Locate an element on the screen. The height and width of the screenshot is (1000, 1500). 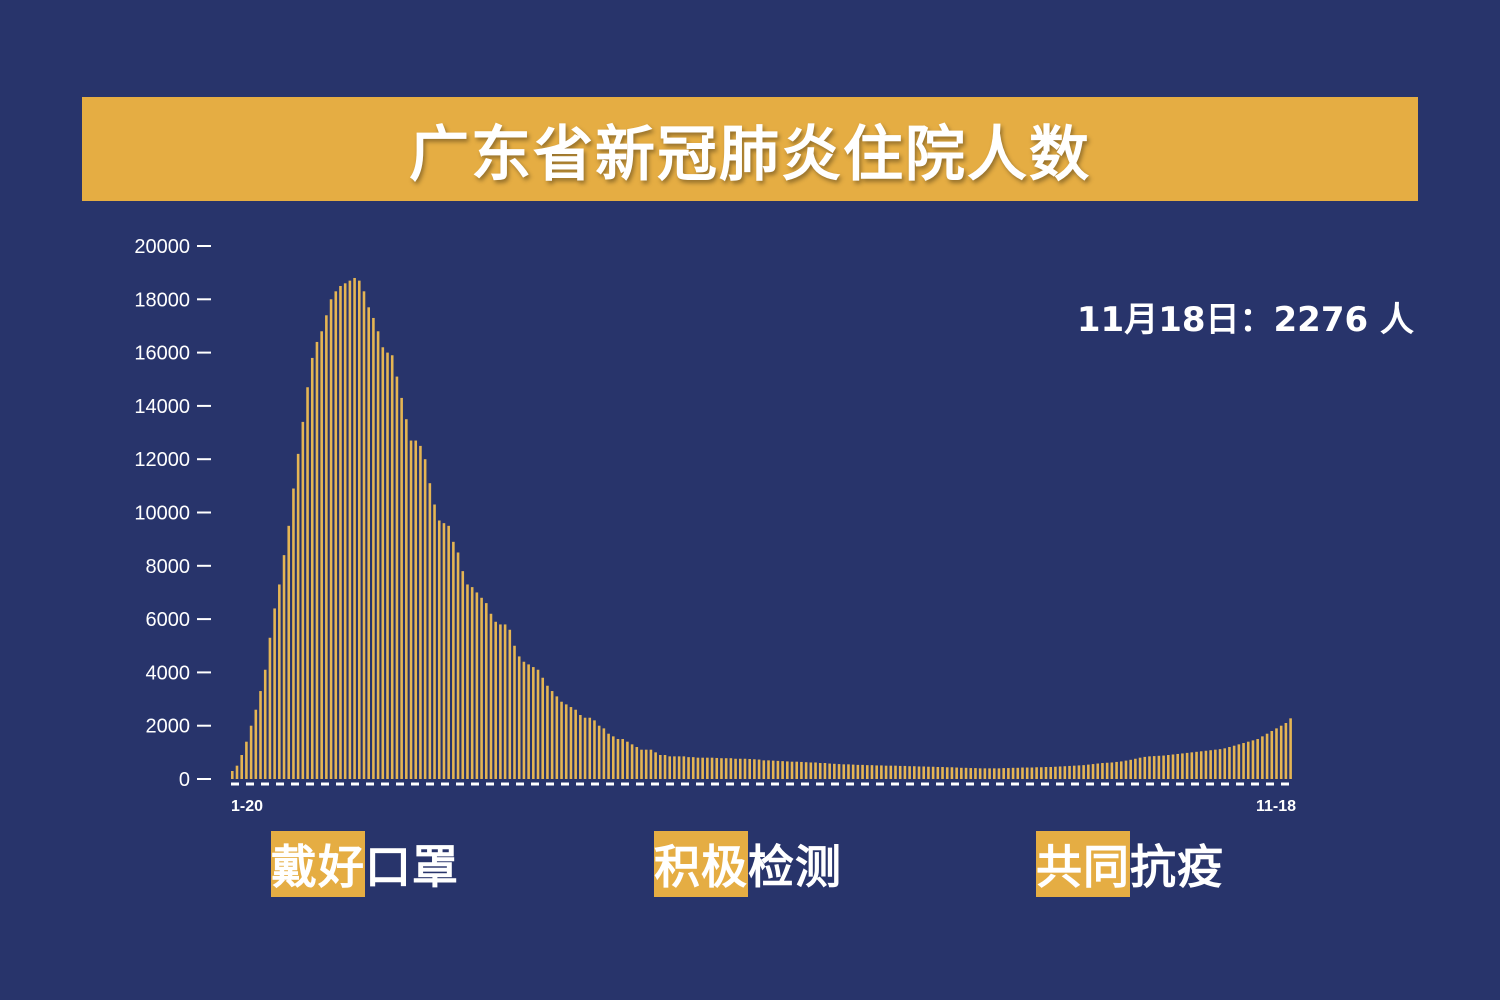
slogan-rest: 检测 is located at coordinates (795, 867).